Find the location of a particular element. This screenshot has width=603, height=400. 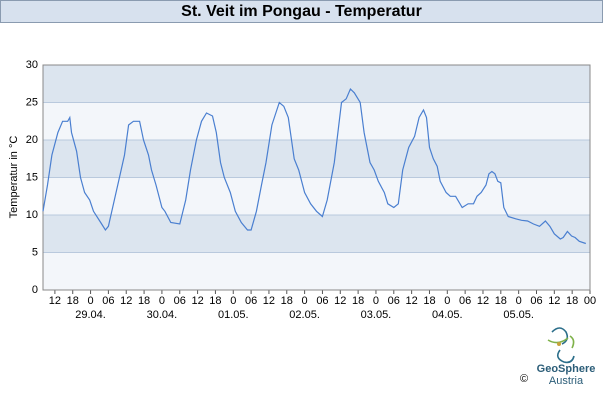

day-label: 01.05. is located at coordinates (233, 315).